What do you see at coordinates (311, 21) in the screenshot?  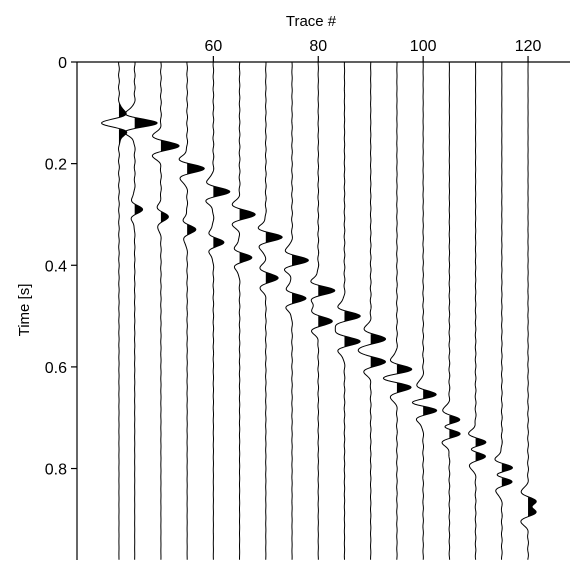 I see `x-axis-label: Trace #` at bounding box center [311, 21].